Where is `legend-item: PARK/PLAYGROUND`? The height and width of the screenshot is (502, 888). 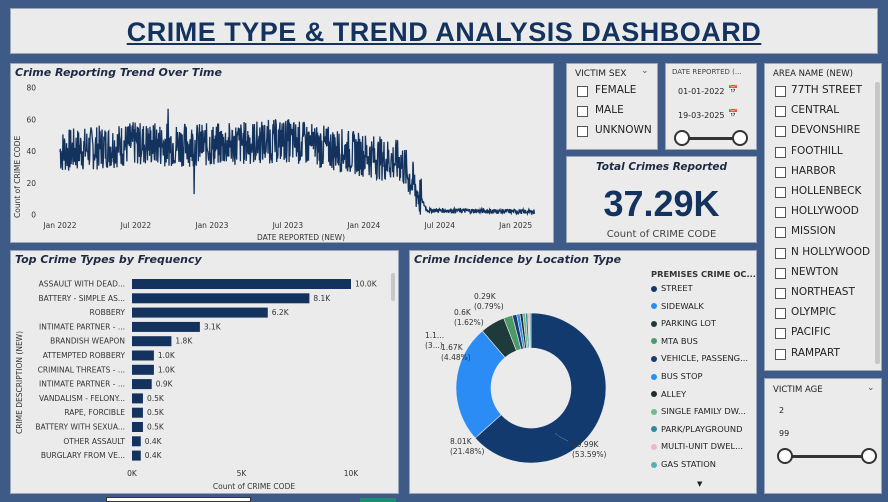
legend-item: PARK/PLAYGROUND is located at coordinates (696, 429).